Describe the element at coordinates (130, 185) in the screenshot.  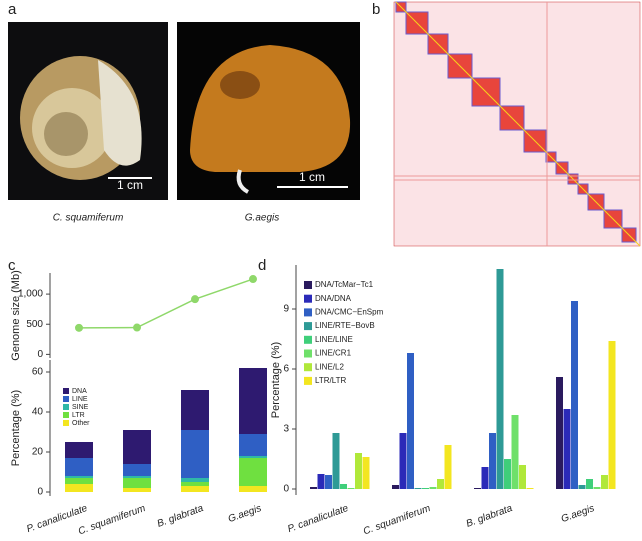
I see `scale-bar-label: 1 cm` at that location.